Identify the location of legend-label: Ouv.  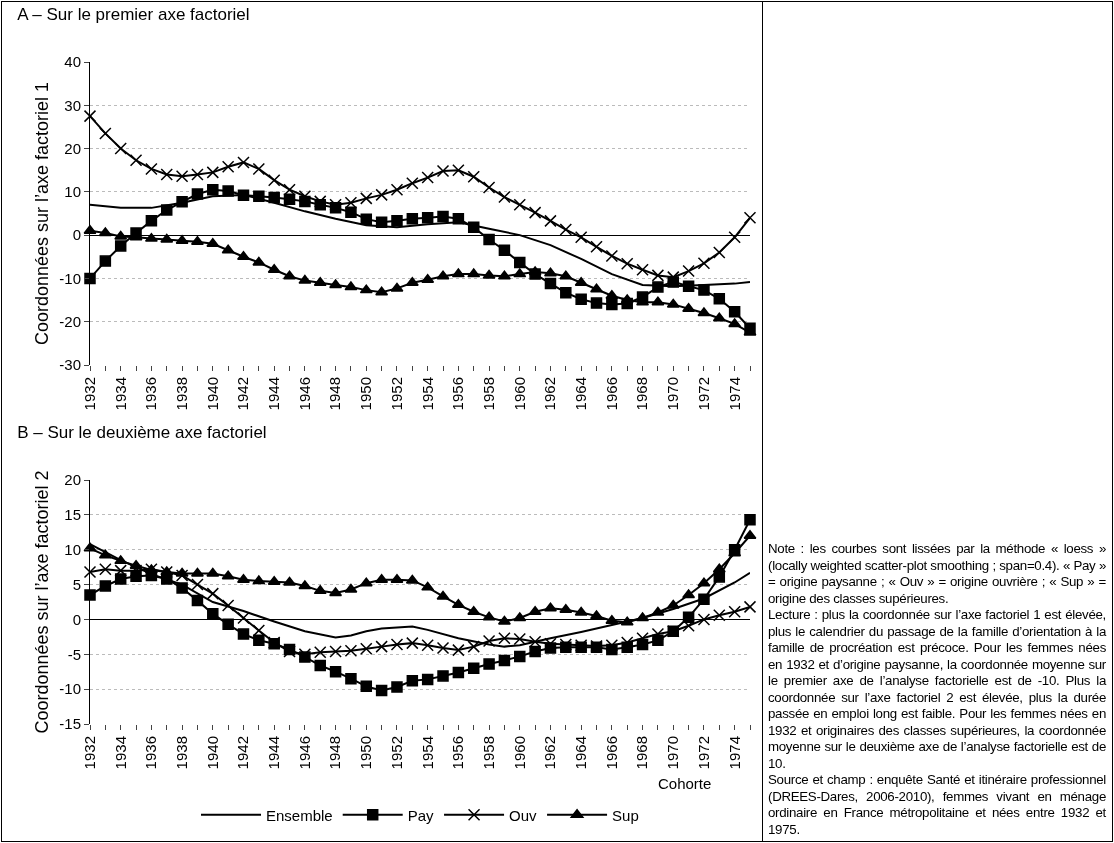
(523, 815).